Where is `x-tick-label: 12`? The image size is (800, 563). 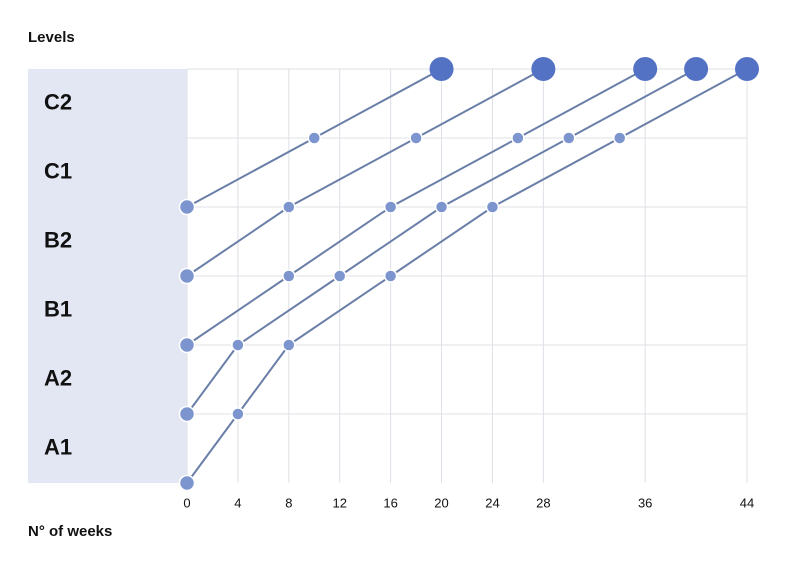
x-tick-label: 12 is located at coordinates (339, 502).